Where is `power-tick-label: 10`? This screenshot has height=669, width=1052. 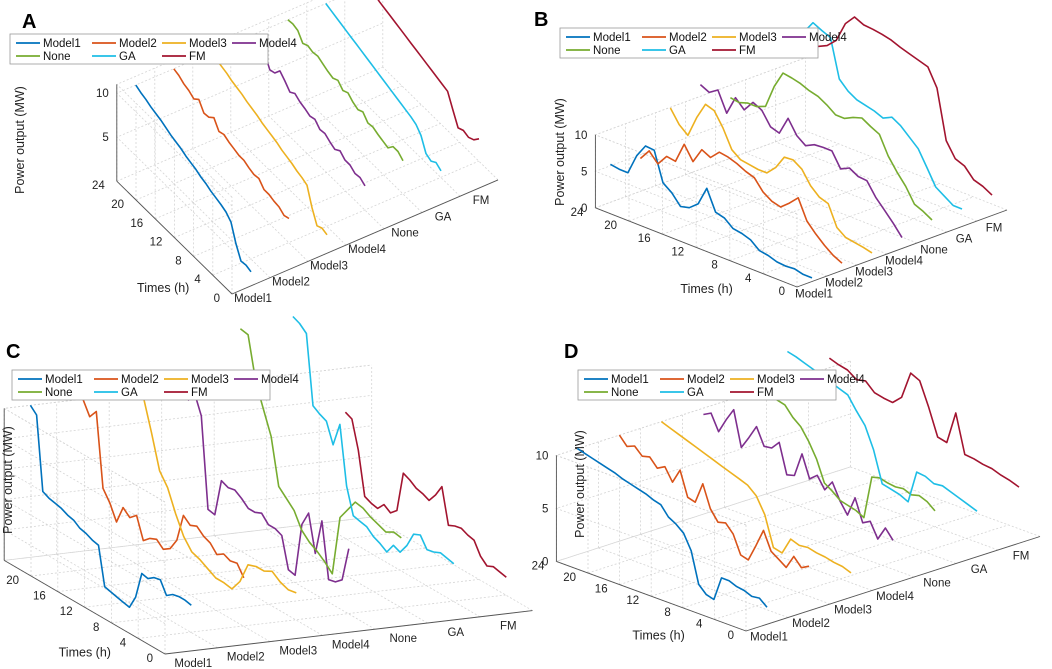
power-tick-label: 10 is located at coordinates (102, 94).